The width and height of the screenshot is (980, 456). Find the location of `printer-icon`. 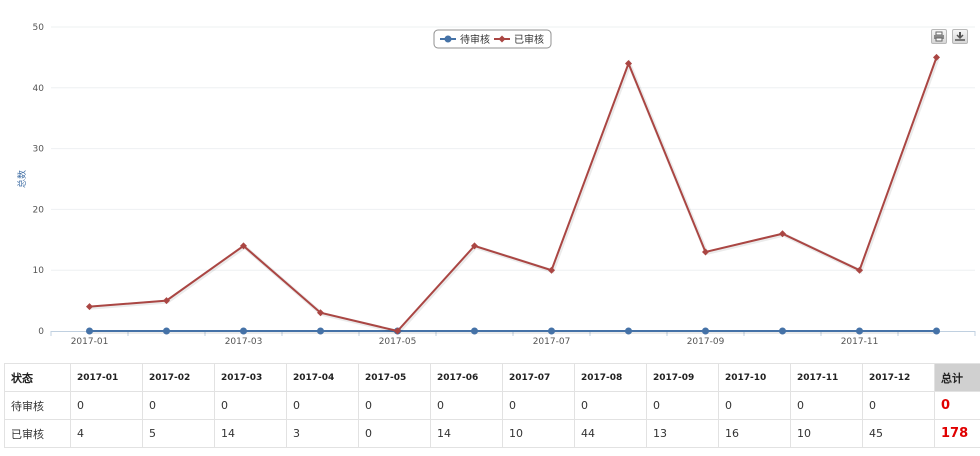

printer-icon is located at coordinates (939, 36).